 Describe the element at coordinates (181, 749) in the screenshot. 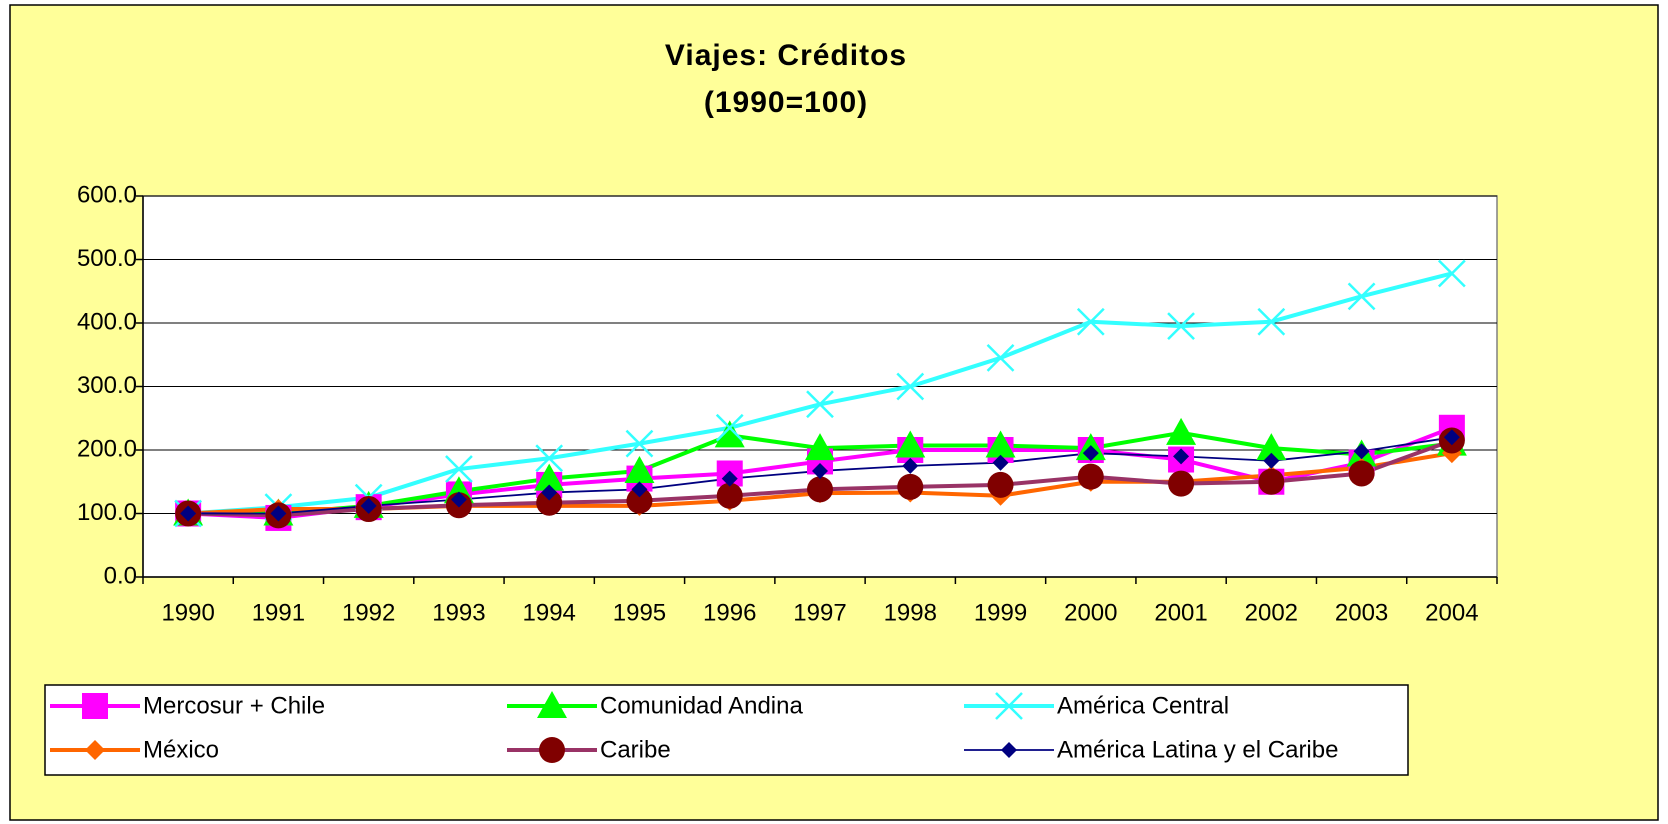

I see `legend-label: México` at that location.